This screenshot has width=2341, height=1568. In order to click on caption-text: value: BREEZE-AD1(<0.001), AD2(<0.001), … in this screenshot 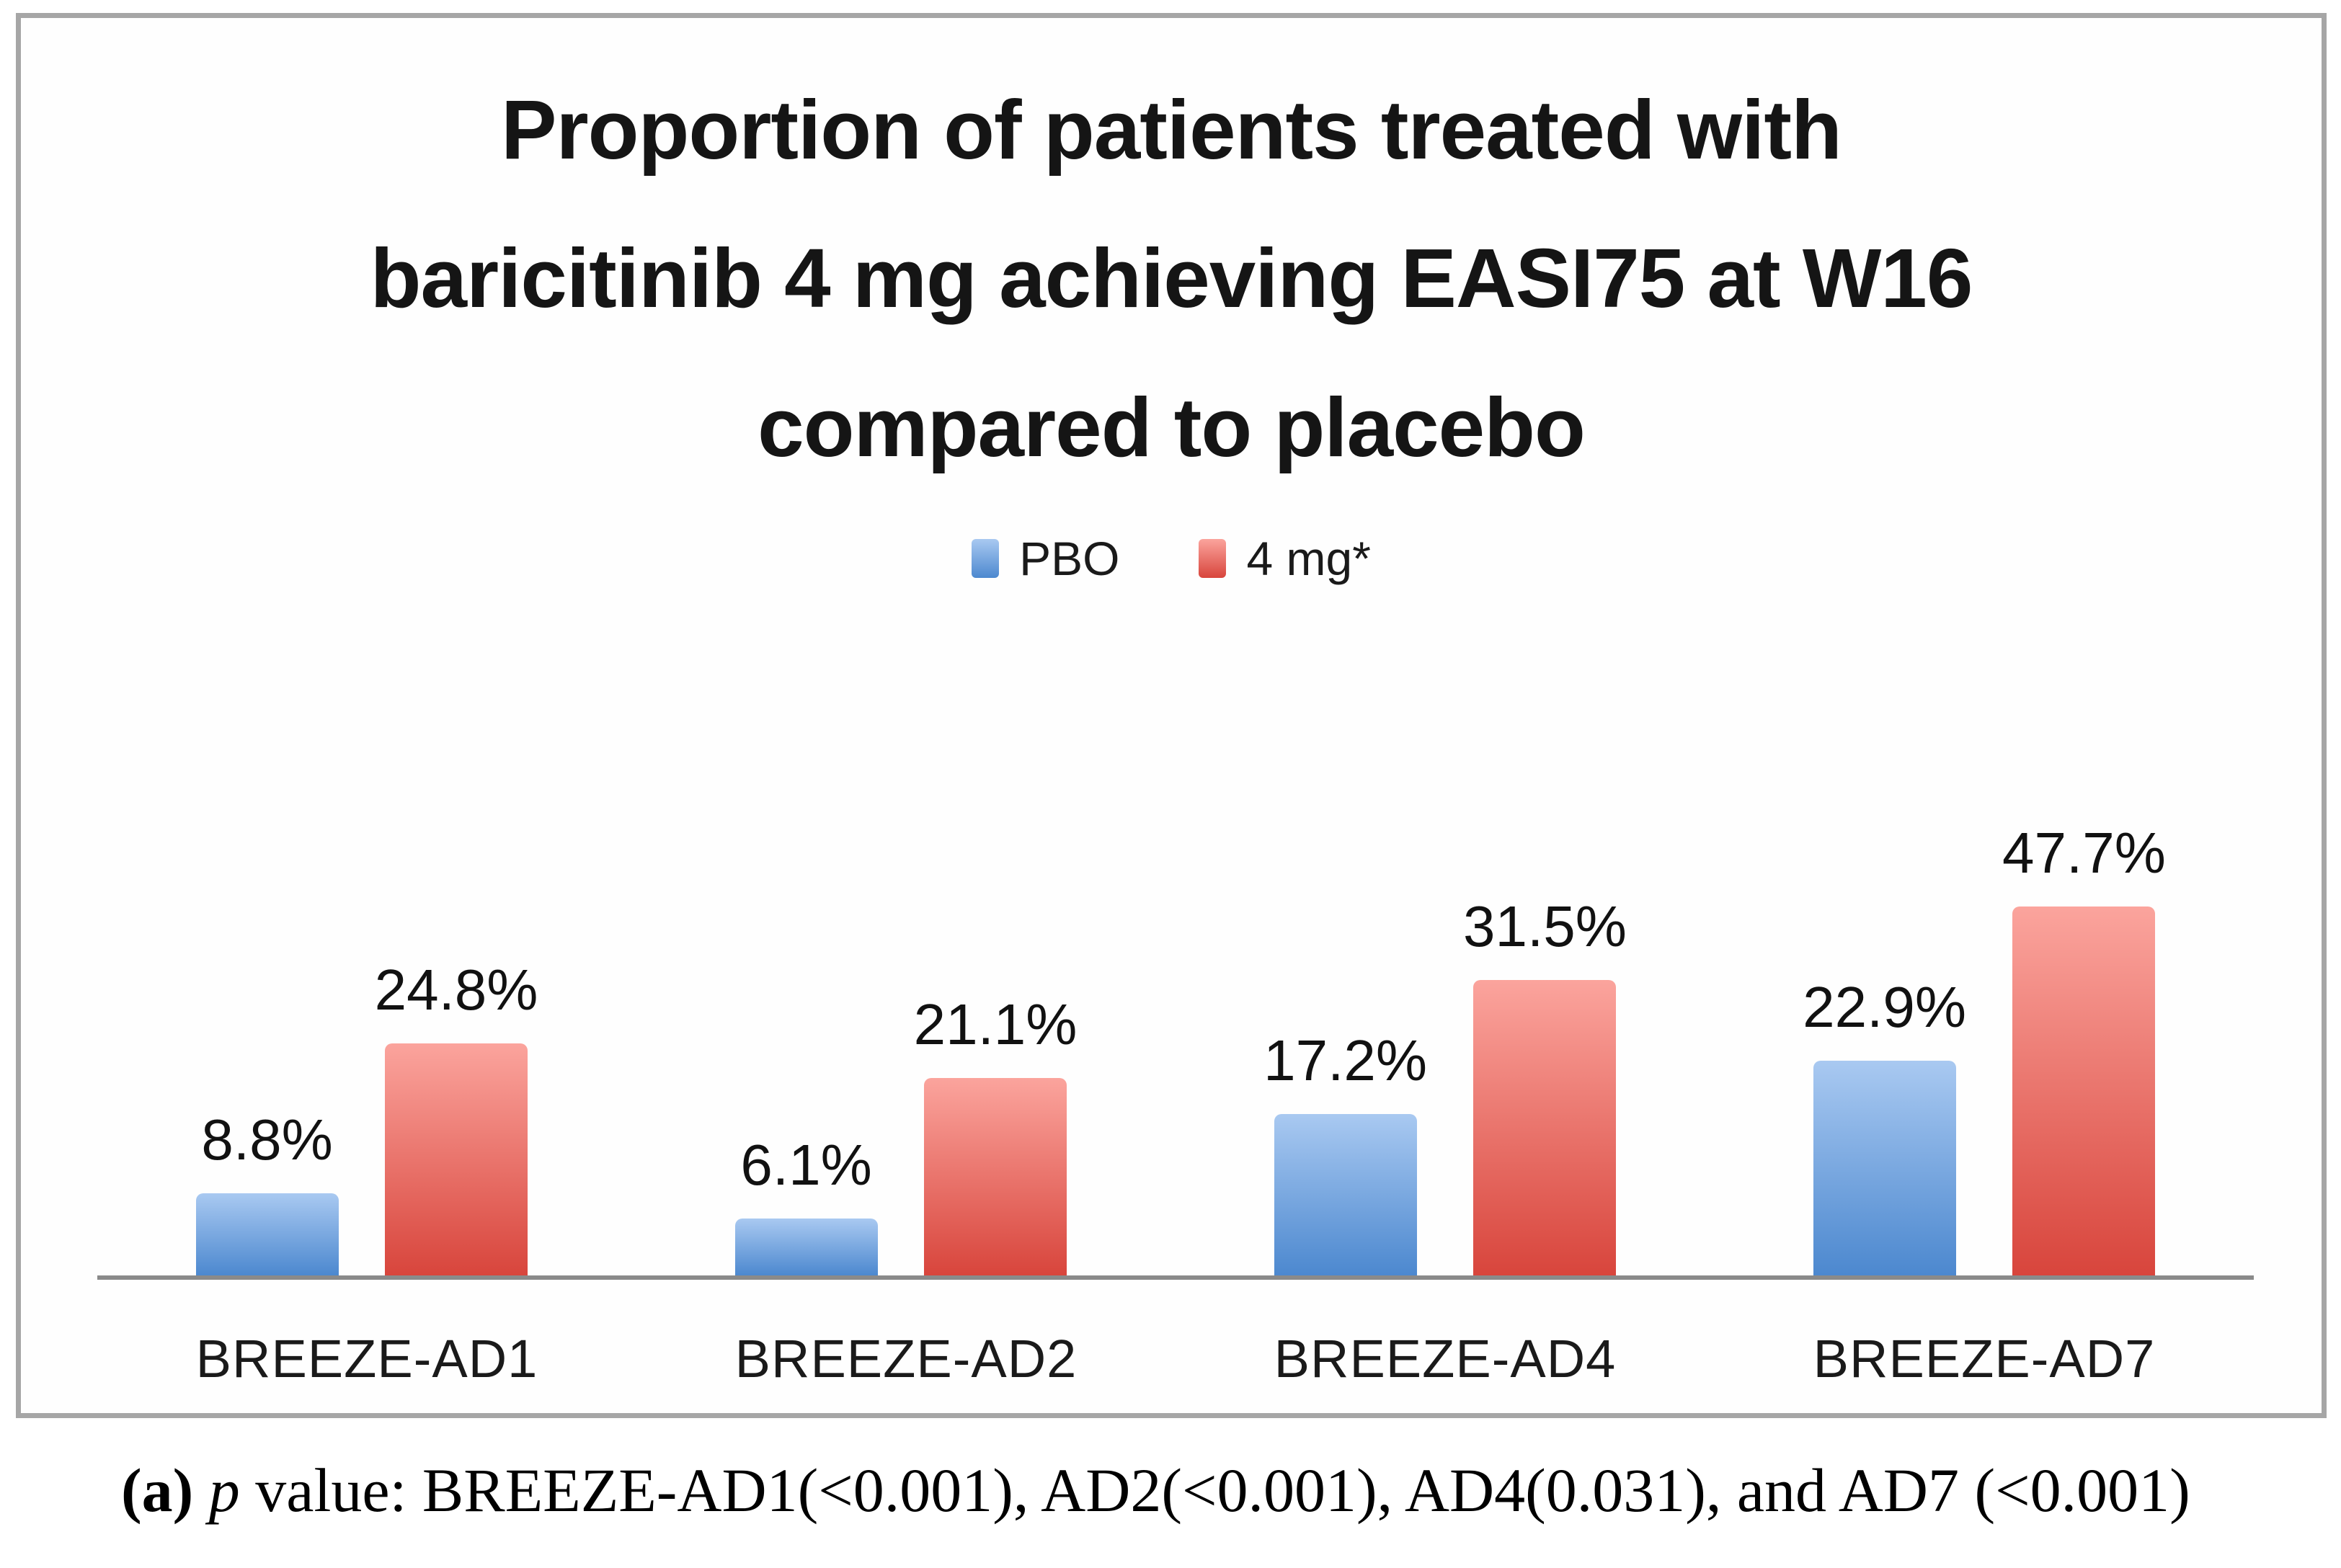, I will do `click(1215, 1490)`.